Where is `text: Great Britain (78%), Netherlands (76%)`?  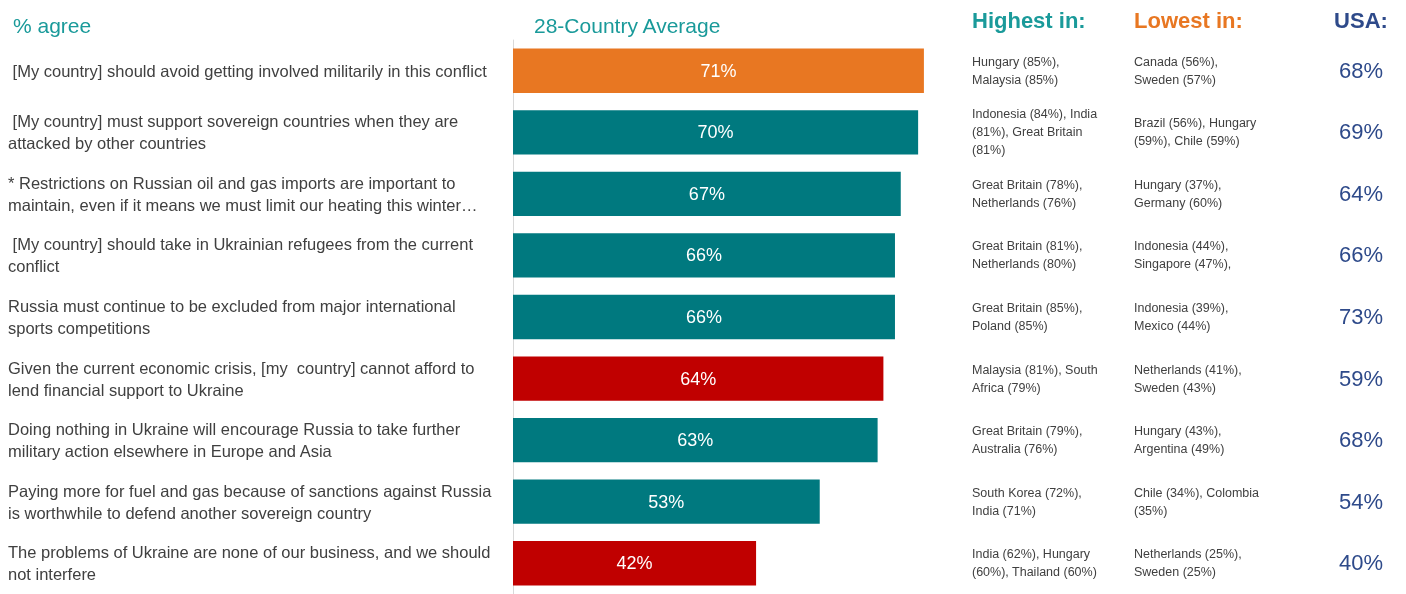
text: Great Britain (78%), Netherlands (76%) is located at coordinates (1028, 194).